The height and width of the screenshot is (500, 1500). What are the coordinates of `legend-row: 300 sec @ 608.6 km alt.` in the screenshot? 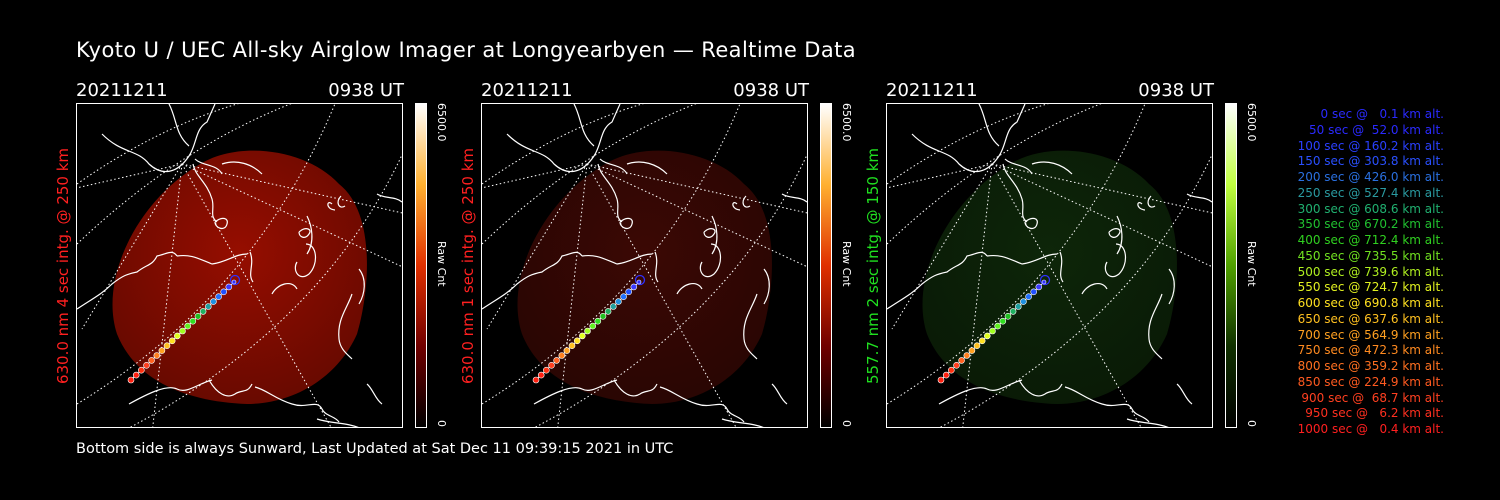 It's located at (1370, 208).